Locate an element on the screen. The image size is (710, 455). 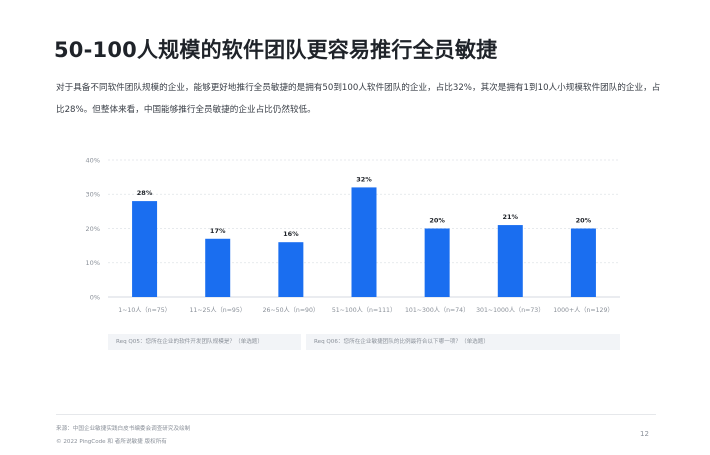
data-label: 16% is located at coordinates (291, 234).